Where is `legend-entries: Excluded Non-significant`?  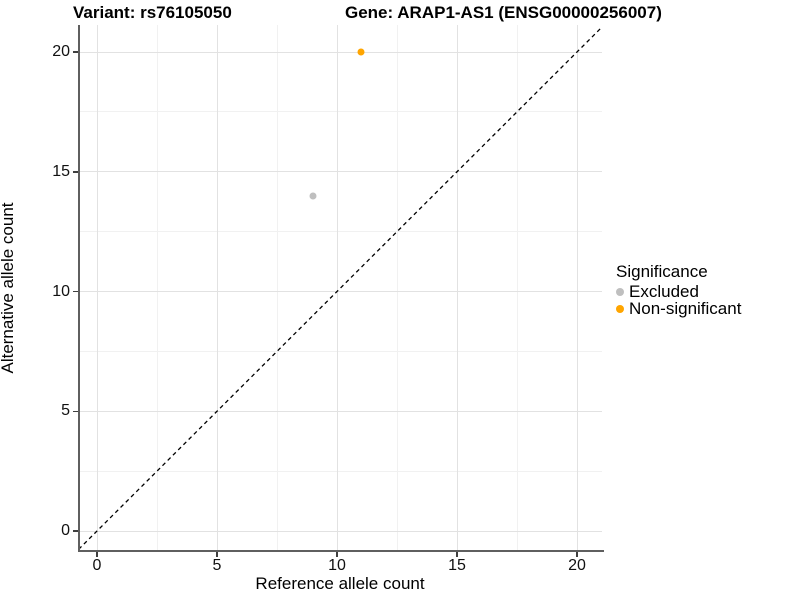 legend-entries: Excluded Non-significant is located at coordinates (679, 299).